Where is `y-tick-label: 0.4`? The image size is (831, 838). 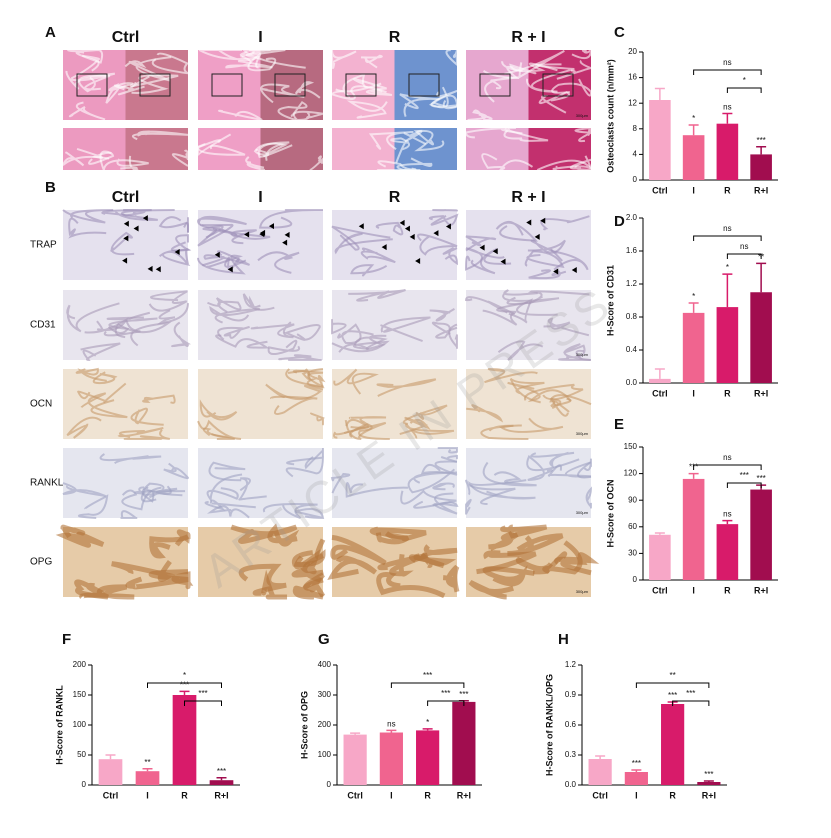
y-tick-label: 0.4 is located at coordinates (632, 349).